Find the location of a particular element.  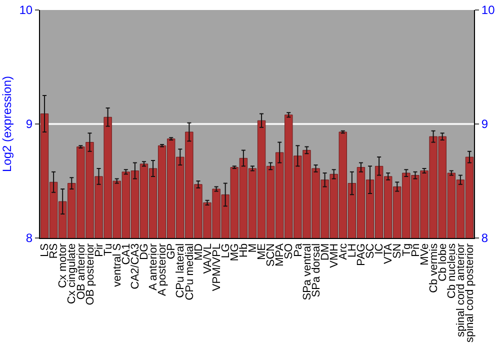

y-axis-title: Log2 (expression) is located at coordinates (7, 124).